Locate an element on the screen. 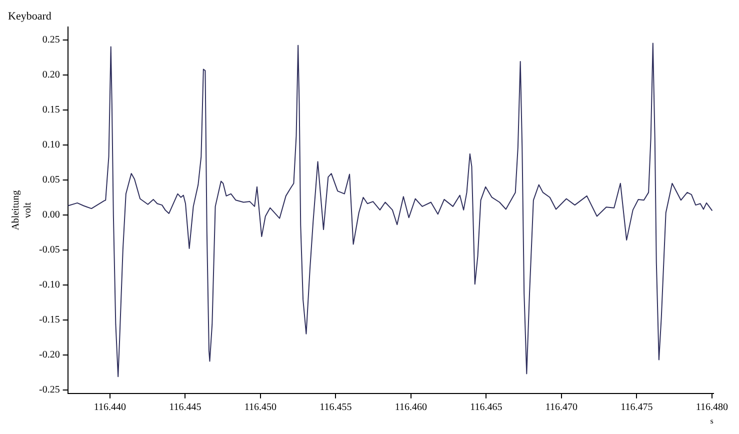 The height and width of the screenshot is (434, 739). y-tick-label: -0.15 is located at coordinates (49, 320).